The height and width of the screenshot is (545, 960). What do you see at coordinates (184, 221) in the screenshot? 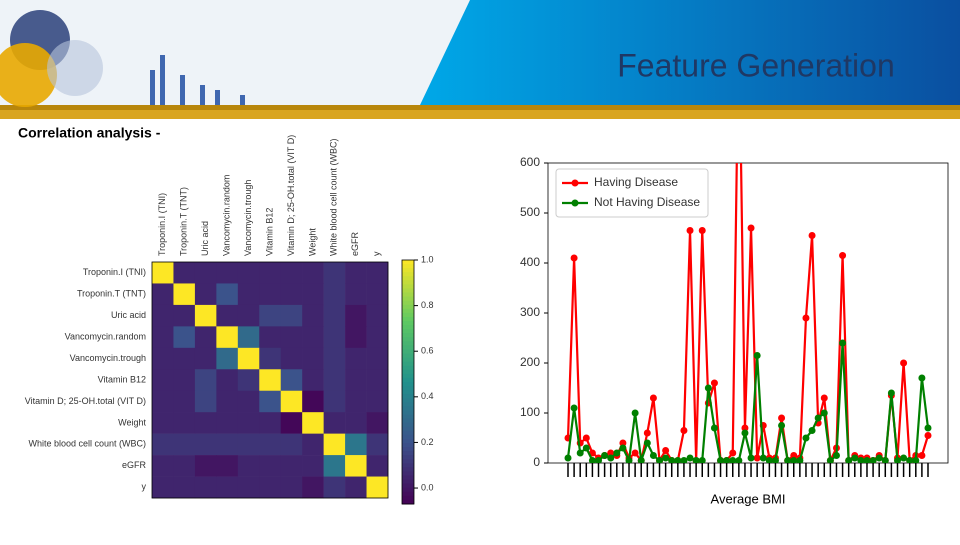
I see `x-tick-label: Troponin.T (TNT)` at bounding box center [184, 221].